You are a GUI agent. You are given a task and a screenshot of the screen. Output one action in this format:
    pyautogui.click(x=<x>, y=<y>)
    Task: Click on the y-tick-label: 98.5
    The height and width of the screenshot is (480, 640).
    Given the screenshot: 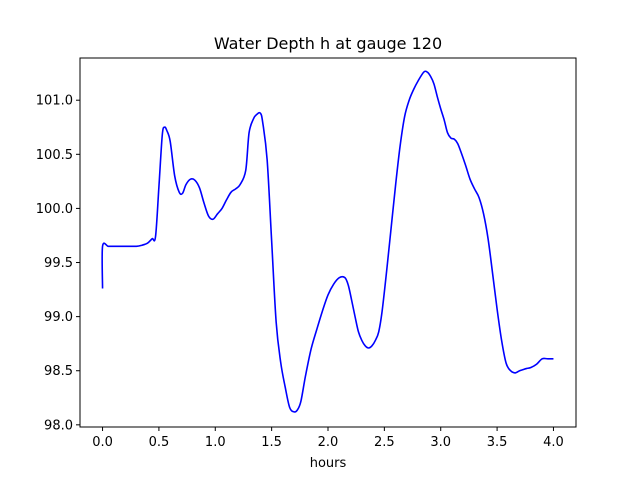 What is the action you would take?
    pyautogui.click(x=58, y=371)
    